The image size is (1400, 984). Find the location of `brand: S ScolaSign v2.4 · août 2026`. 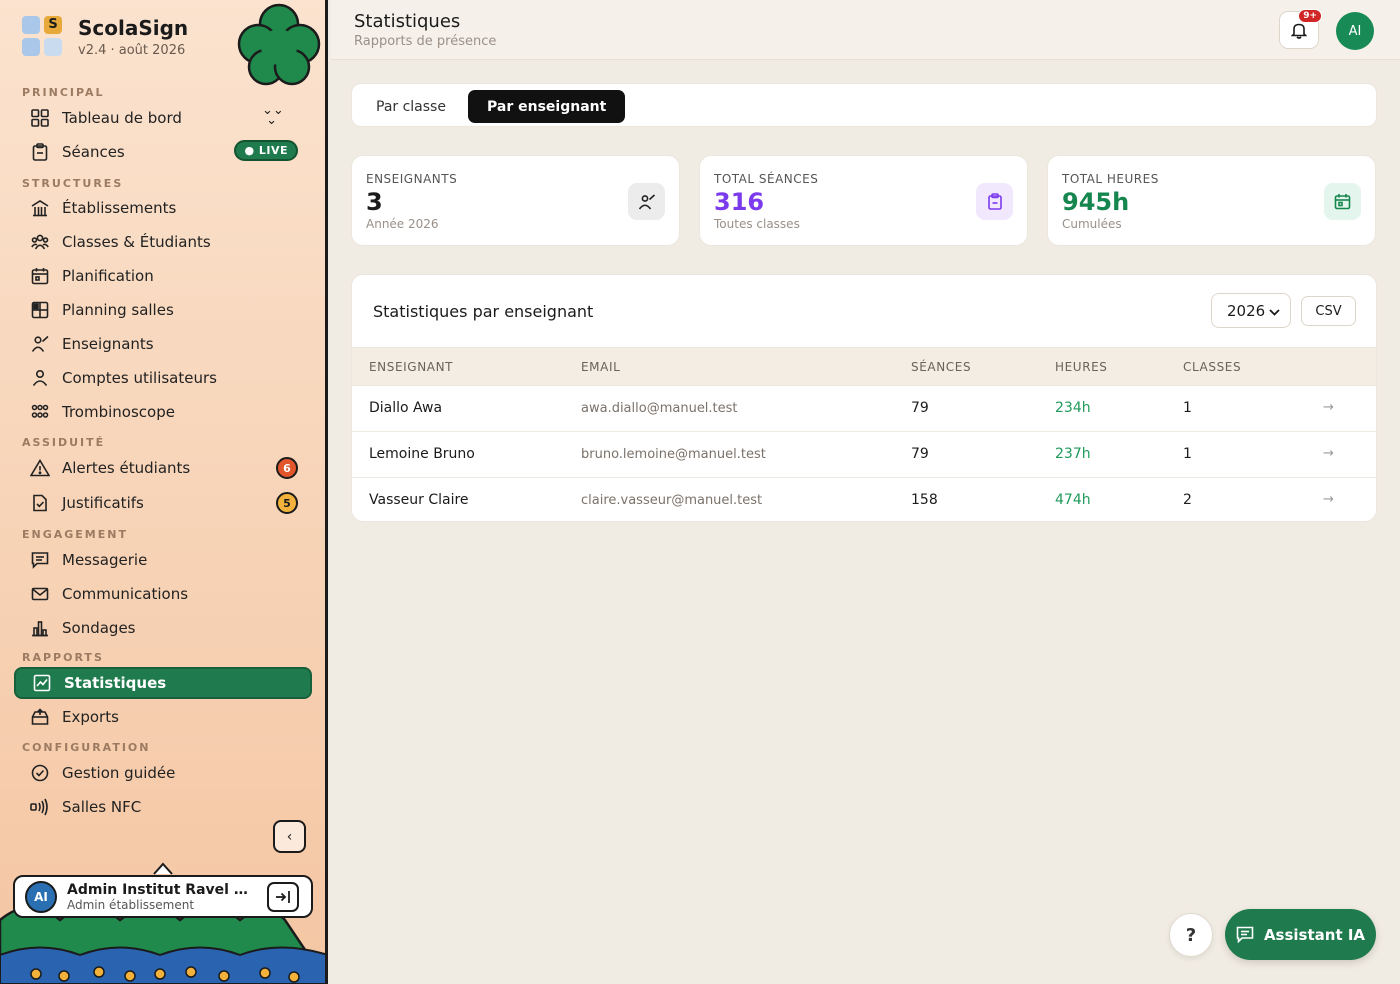

brand: S ScolaSign v2.4 · août 2026 is located at coordinates (105, 37).